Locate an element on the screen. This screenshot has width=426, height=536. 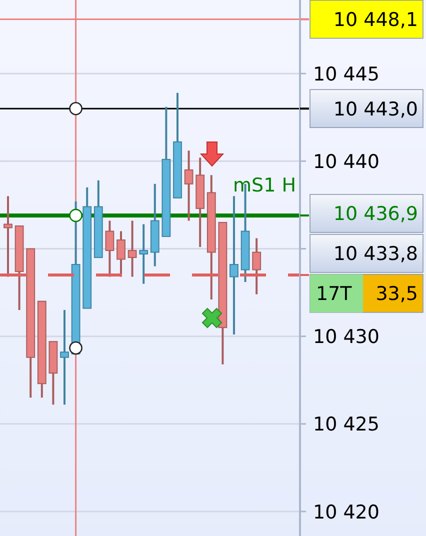
text: 10 433,8 is located at coordinates (375, 254).